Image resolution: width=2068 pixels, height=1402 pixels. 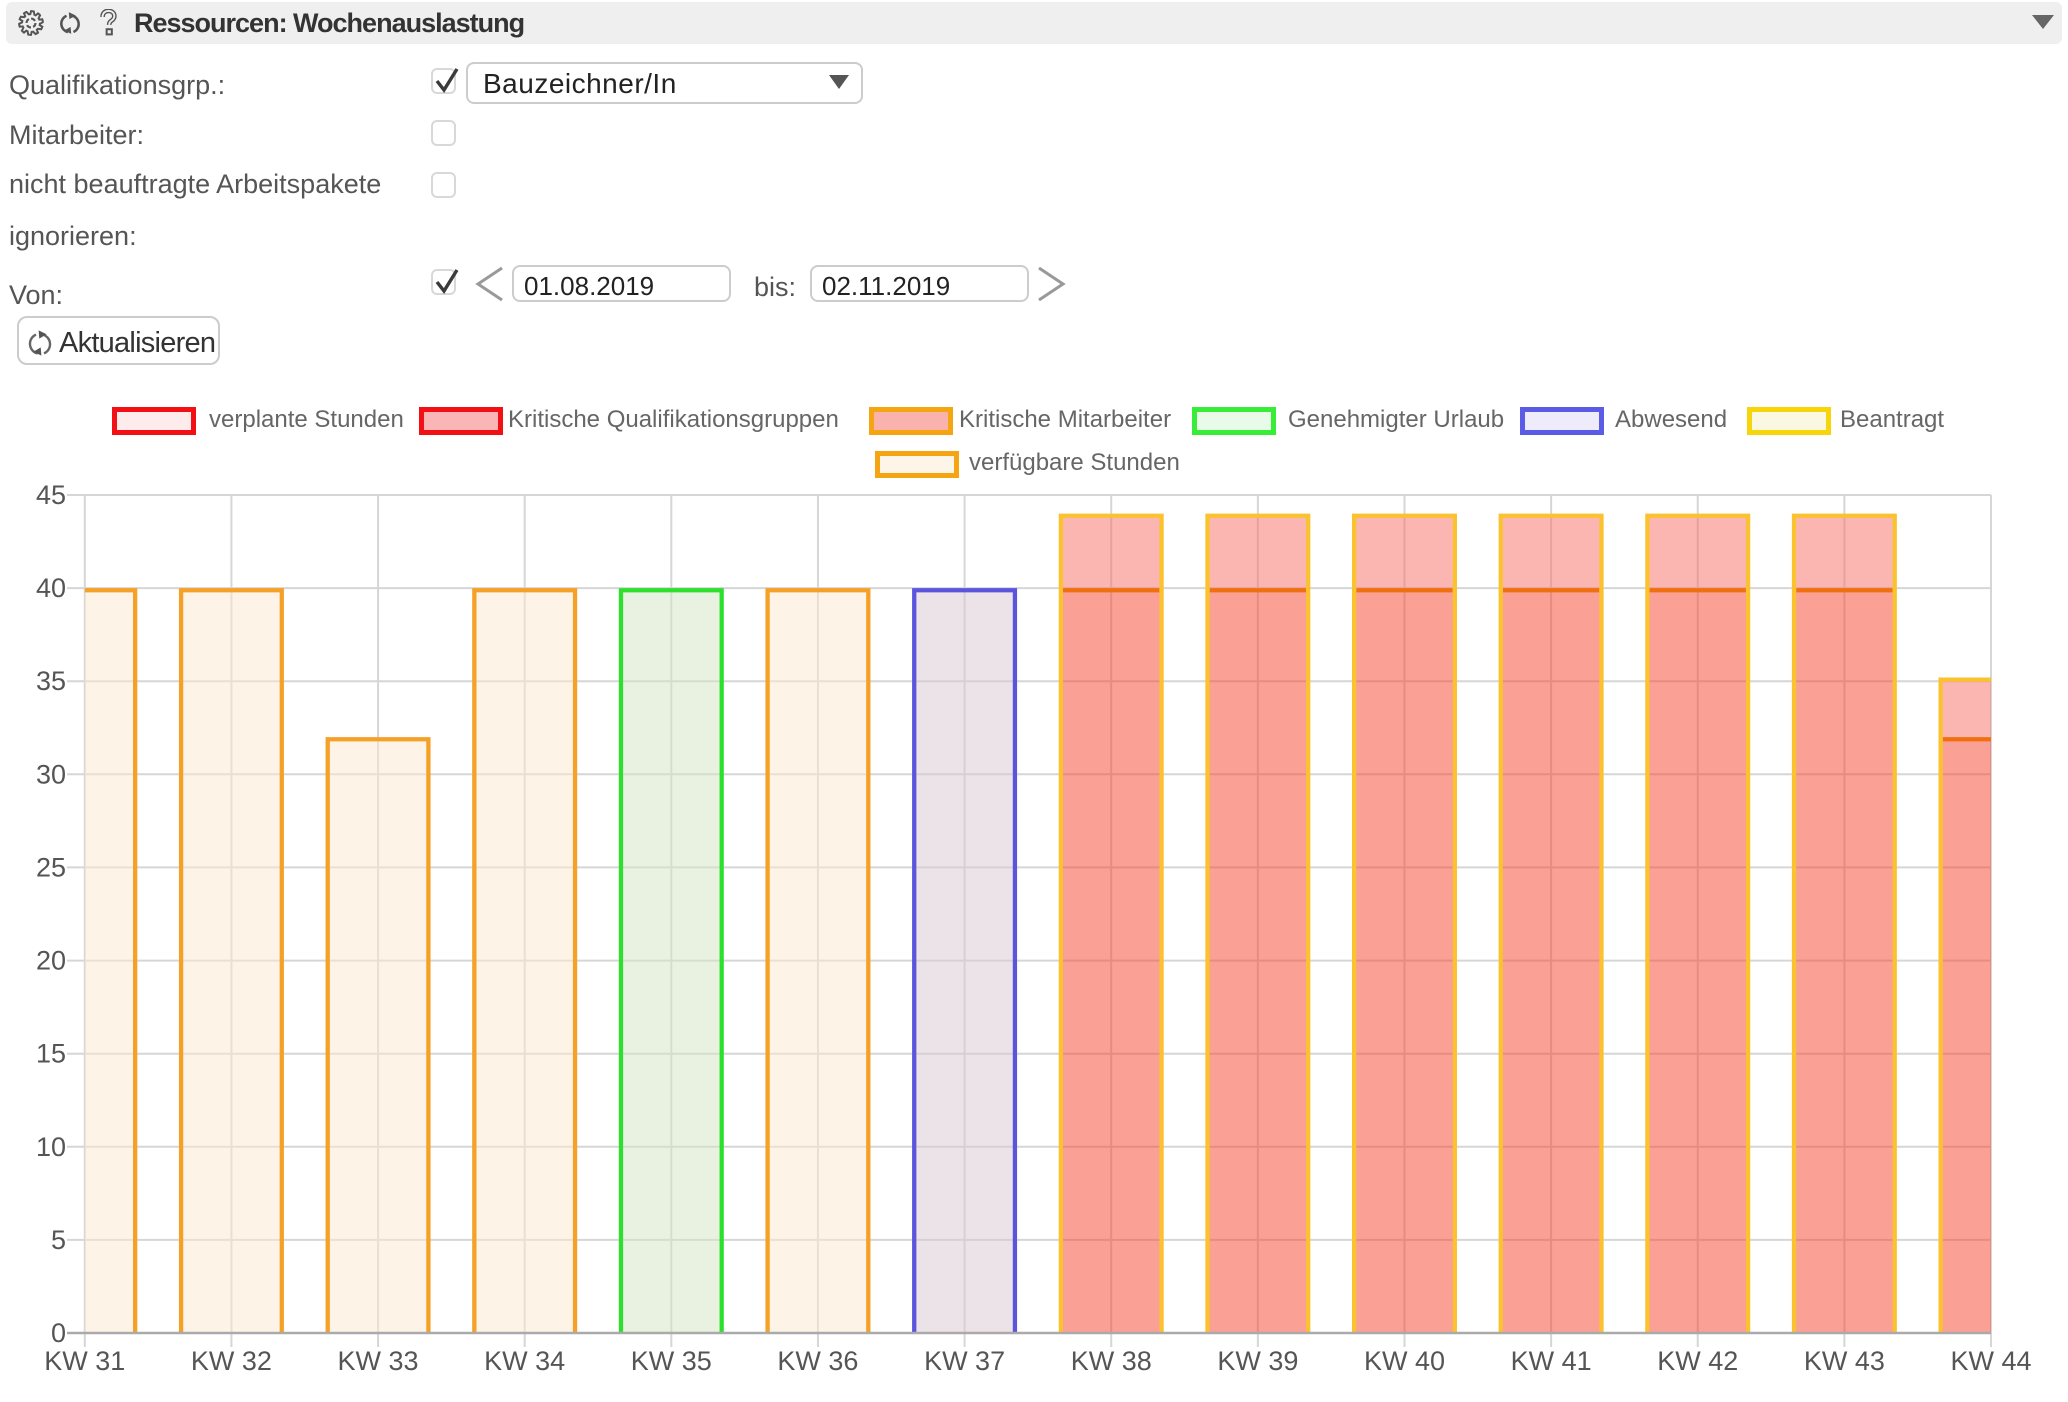 I want to click on svg-text: 30, so click(x=51, y=774).